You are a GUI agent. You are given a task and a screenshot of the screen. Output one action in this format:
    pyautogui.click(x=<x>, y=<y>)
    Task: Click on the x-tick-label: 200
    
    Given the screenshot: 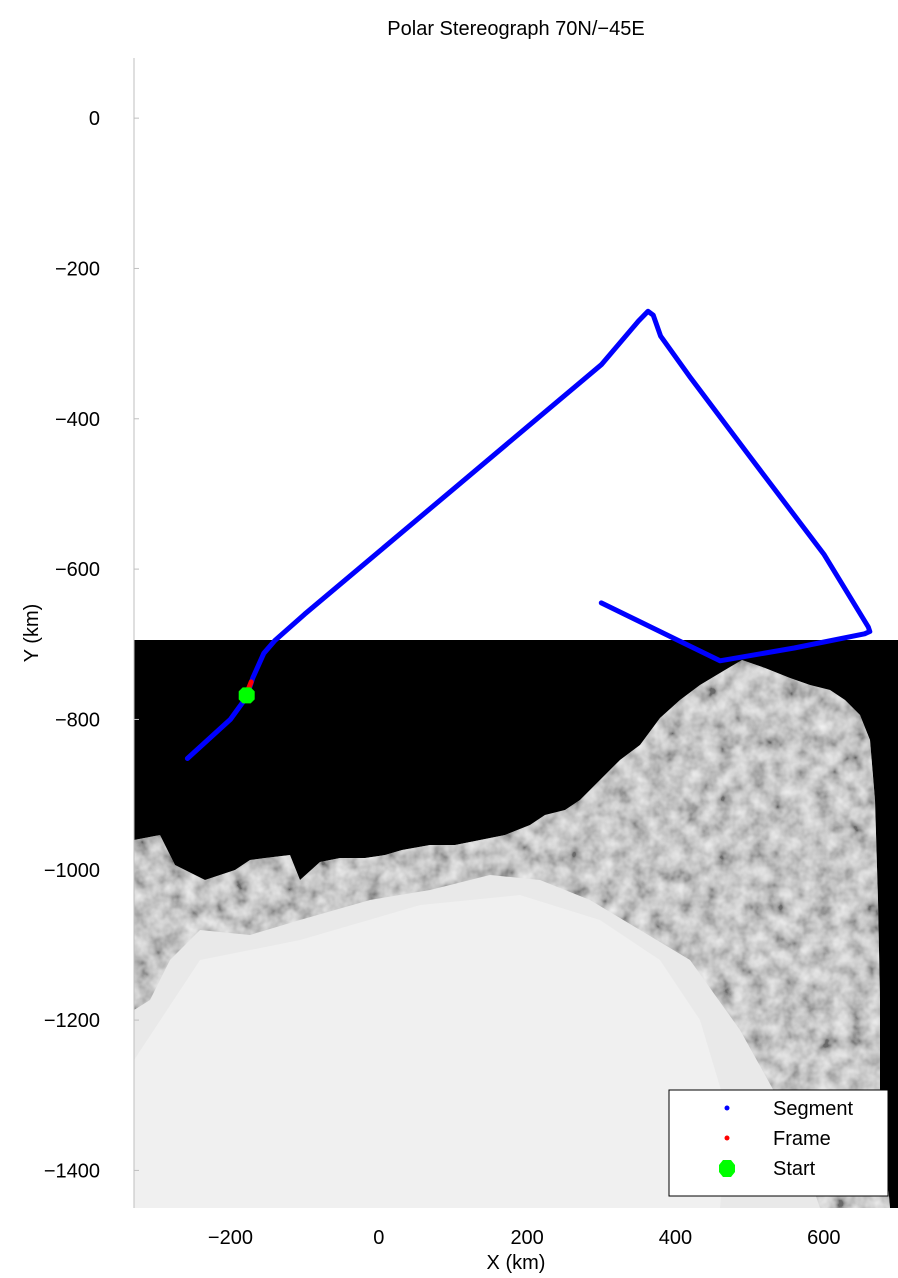 What is the action you would take?
    pyautogui.click(x=526, y=1238)
    